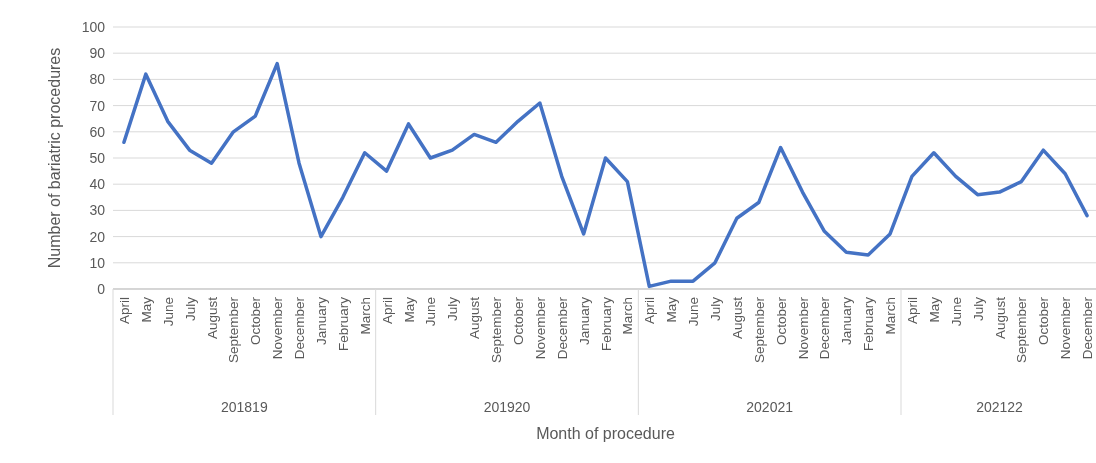  What do you see at coordinates (101, 288) in the screenshot?
I see `y-tick-label: 0` at bounding box center [101, 288].